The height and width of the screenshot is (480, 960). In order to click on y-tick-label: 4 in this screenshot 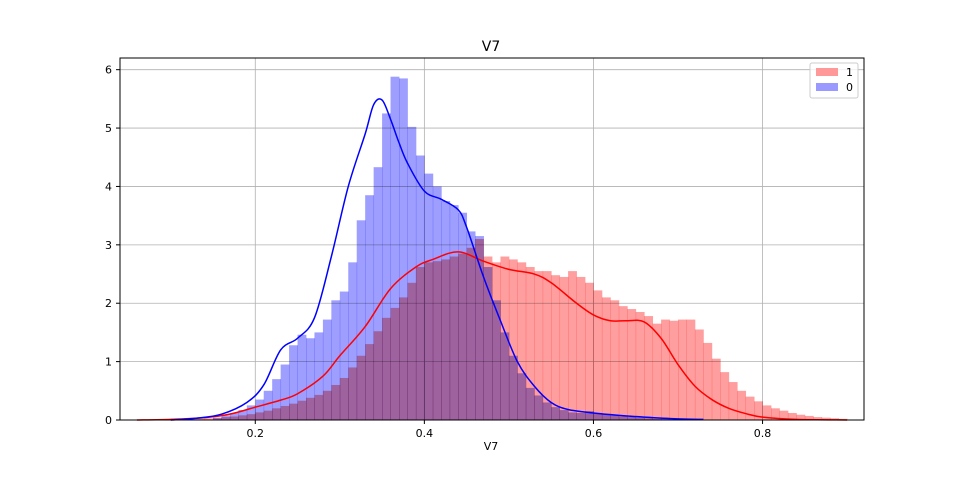, I will do `click(108, 186)`.